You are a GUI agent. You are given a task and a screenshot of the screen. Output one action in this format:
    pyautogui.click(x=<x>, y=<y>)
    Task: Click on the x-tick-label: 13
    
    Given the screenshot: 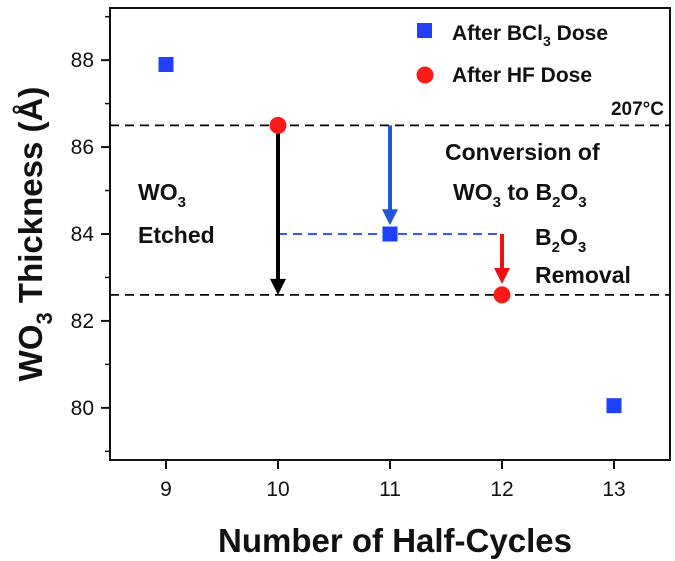 What is the action you would take?
    pyautogui.click(x=613, y=489)
    